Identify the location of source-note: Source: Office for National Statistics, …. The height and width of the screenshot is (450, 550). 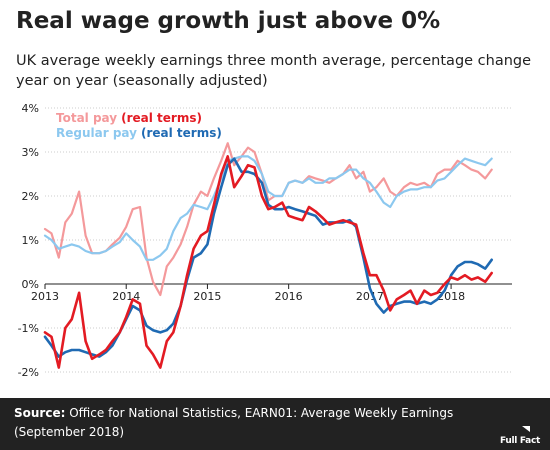
(249, 423).